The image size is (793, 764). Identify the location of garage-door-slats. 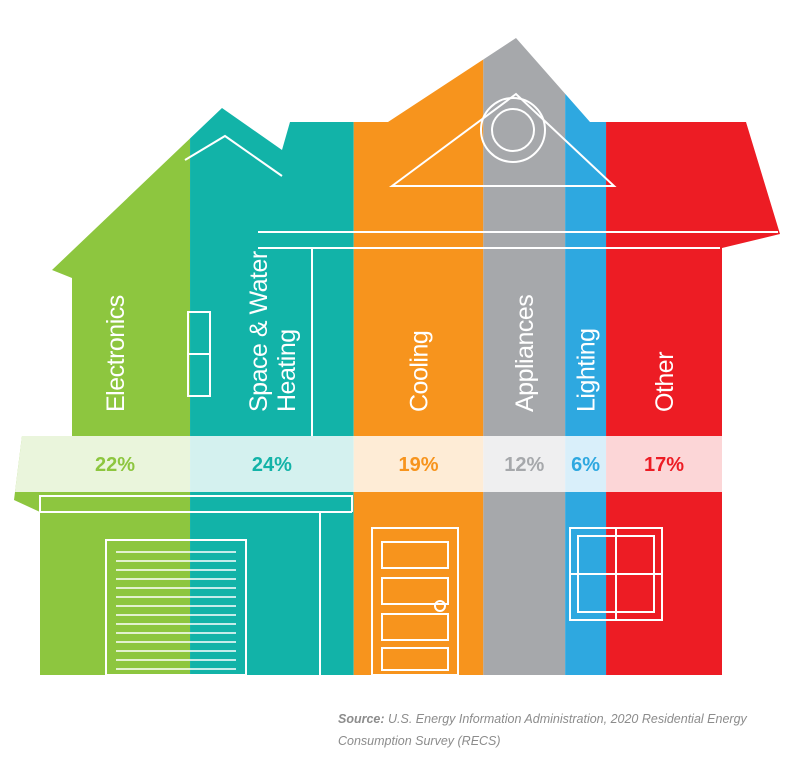
(176, 610).